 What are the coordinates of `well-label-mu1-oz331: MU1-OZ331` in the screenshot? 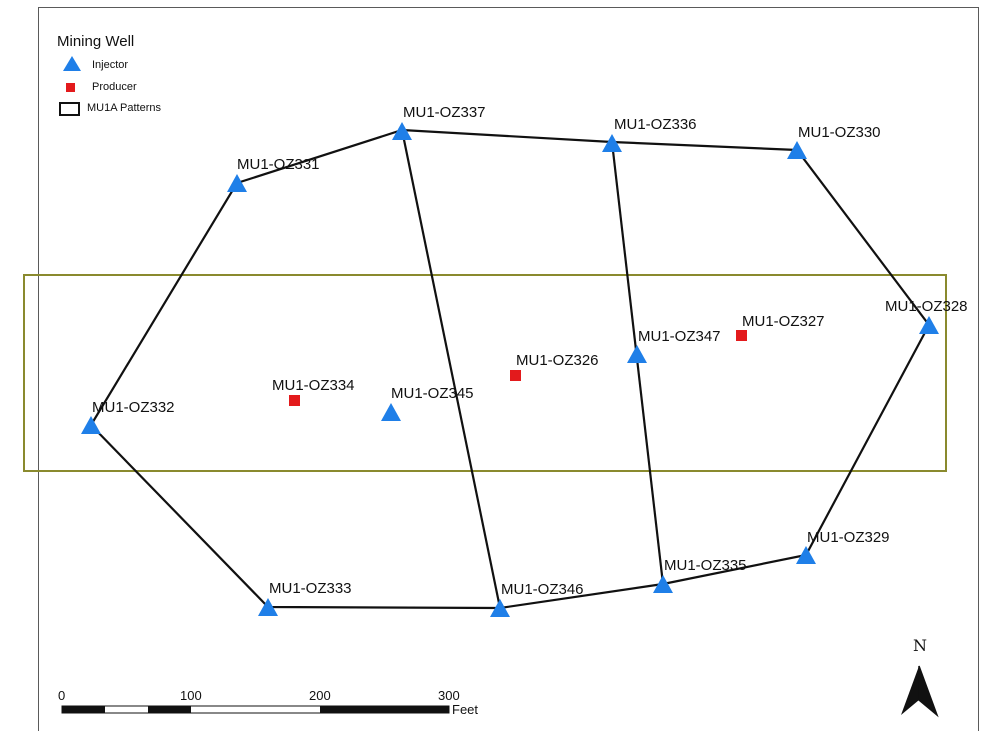 It's located at (278, 164).